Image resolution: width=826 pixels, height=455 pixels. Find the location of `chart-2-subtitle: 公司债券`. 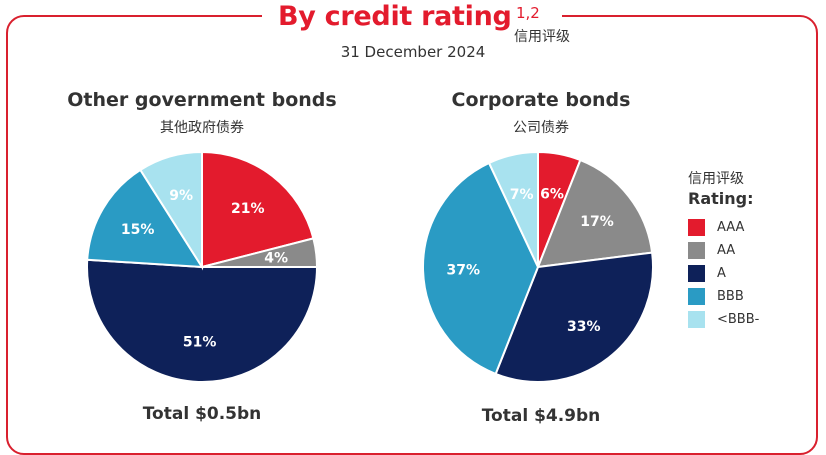

chart-2-subtitle: 公司债券 is located at coordinates (541, 128).